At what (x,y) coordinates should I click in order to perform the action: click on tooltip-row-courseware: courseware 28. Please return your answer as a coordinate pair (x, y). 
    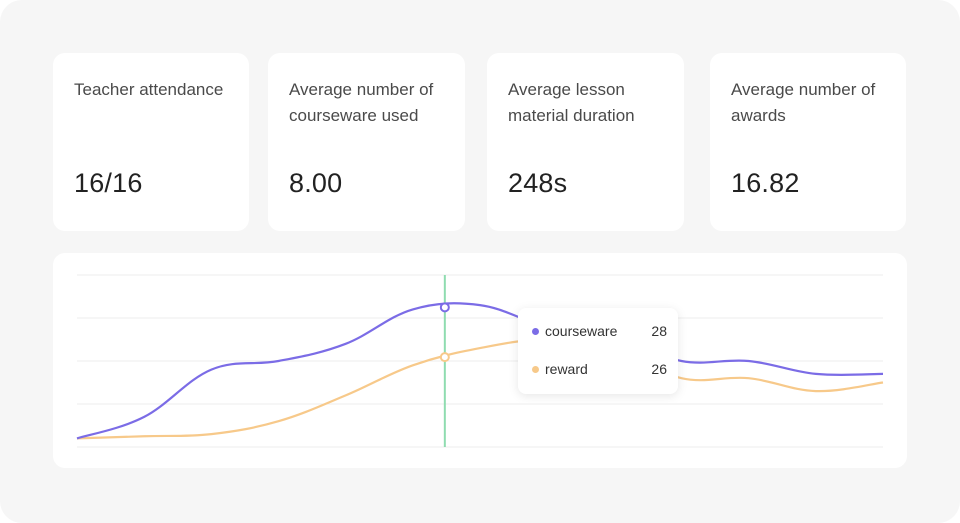
    Looking at the image, I should click on (599, 331).